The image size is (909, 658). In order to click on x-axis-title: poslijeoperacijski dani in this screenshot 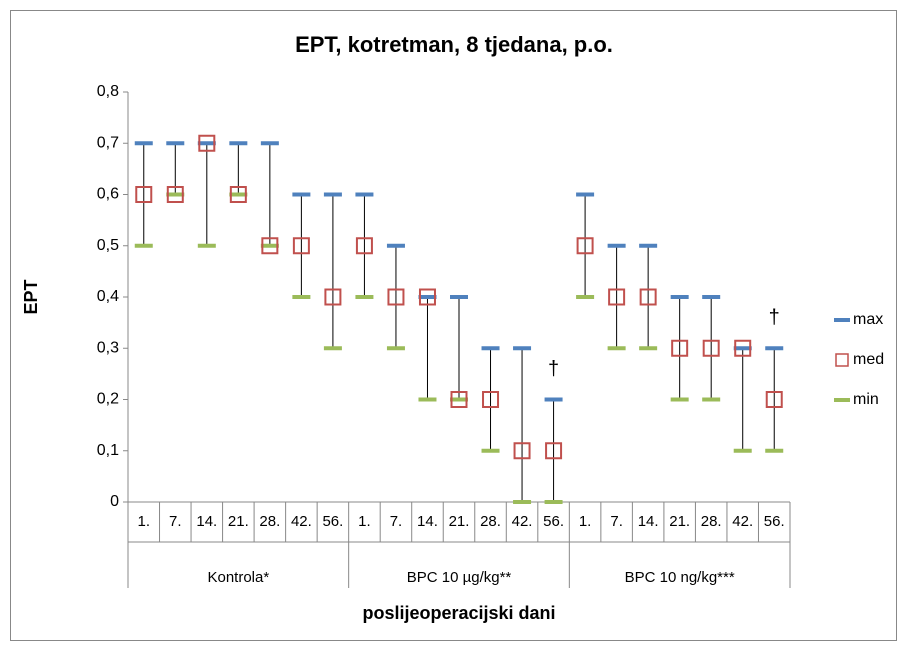, I will do `click(458, 613)`.